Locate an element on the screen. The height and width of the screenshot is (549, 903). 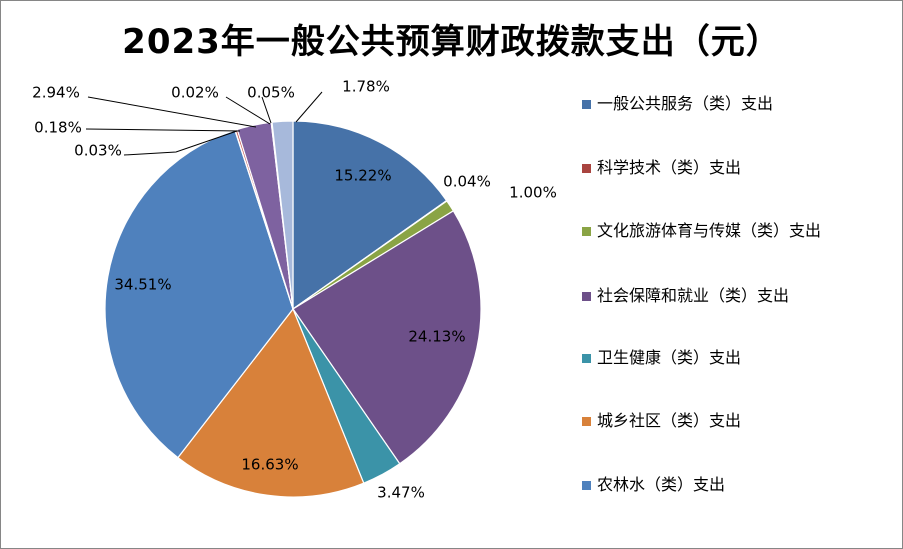
slice-data-label: 15.22% is located at coordinates (362, 176).